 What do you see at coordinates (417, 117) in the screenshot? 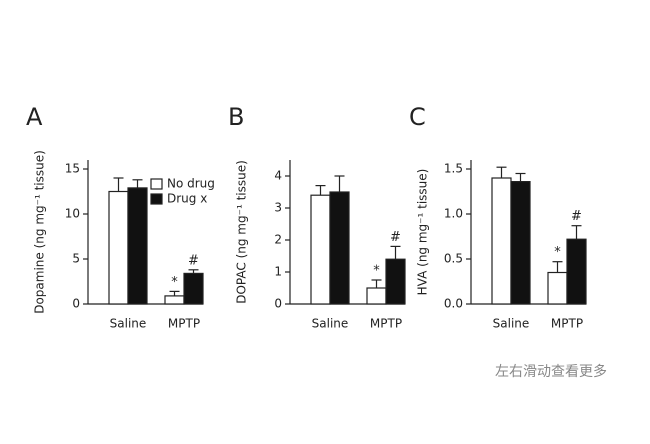
I see `panel-letter: C` at bounding box center [417, 117].